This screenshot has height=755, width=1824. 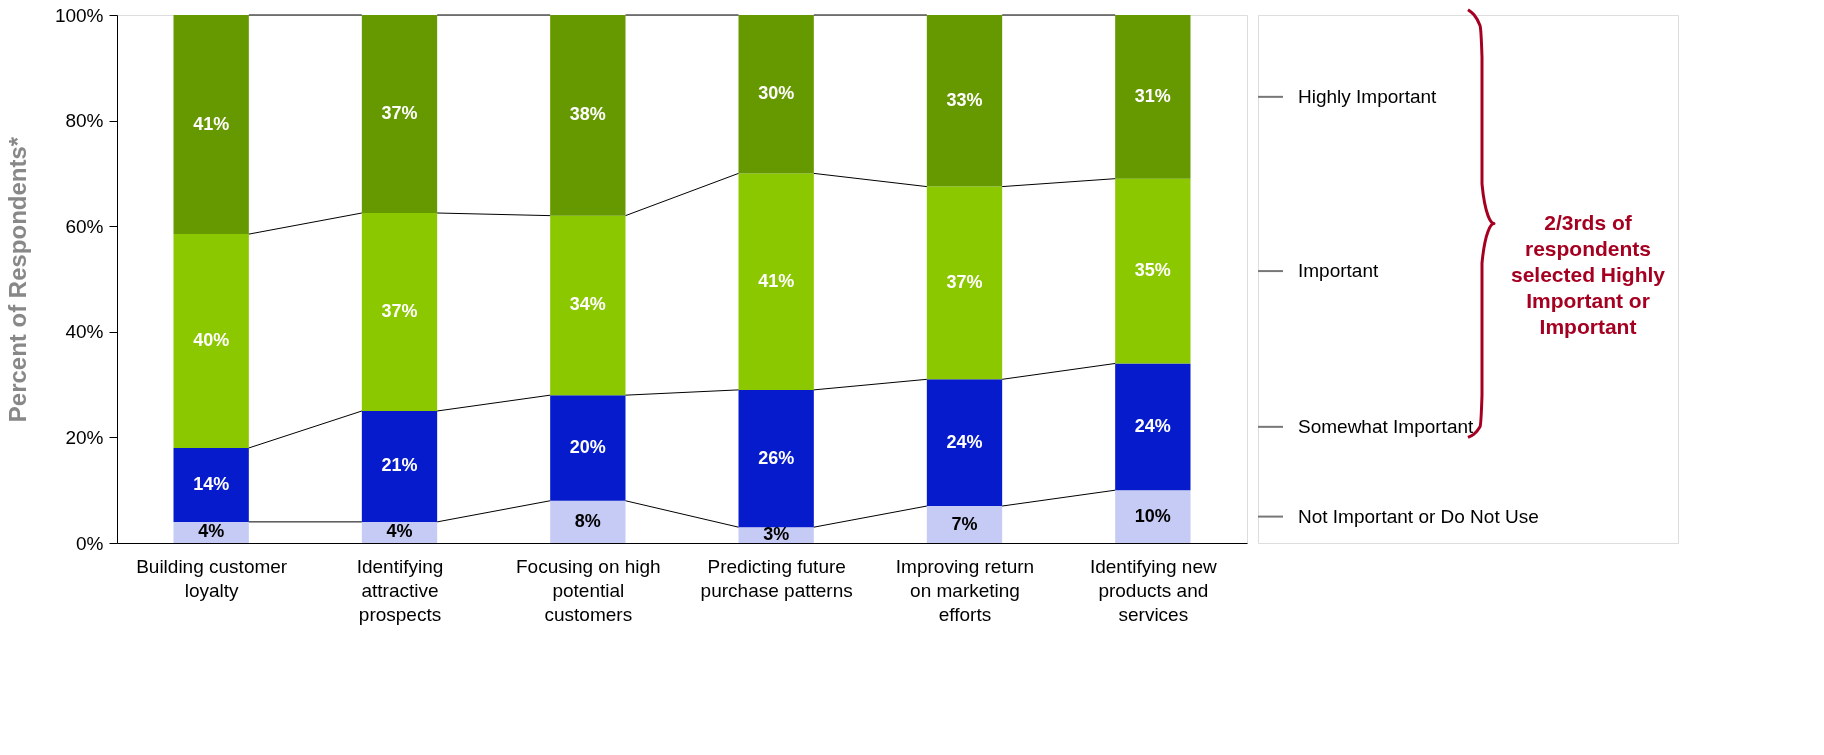 I want to click on x-tick-label: Predicting future purchase patterns, so click(x=776, y=578).